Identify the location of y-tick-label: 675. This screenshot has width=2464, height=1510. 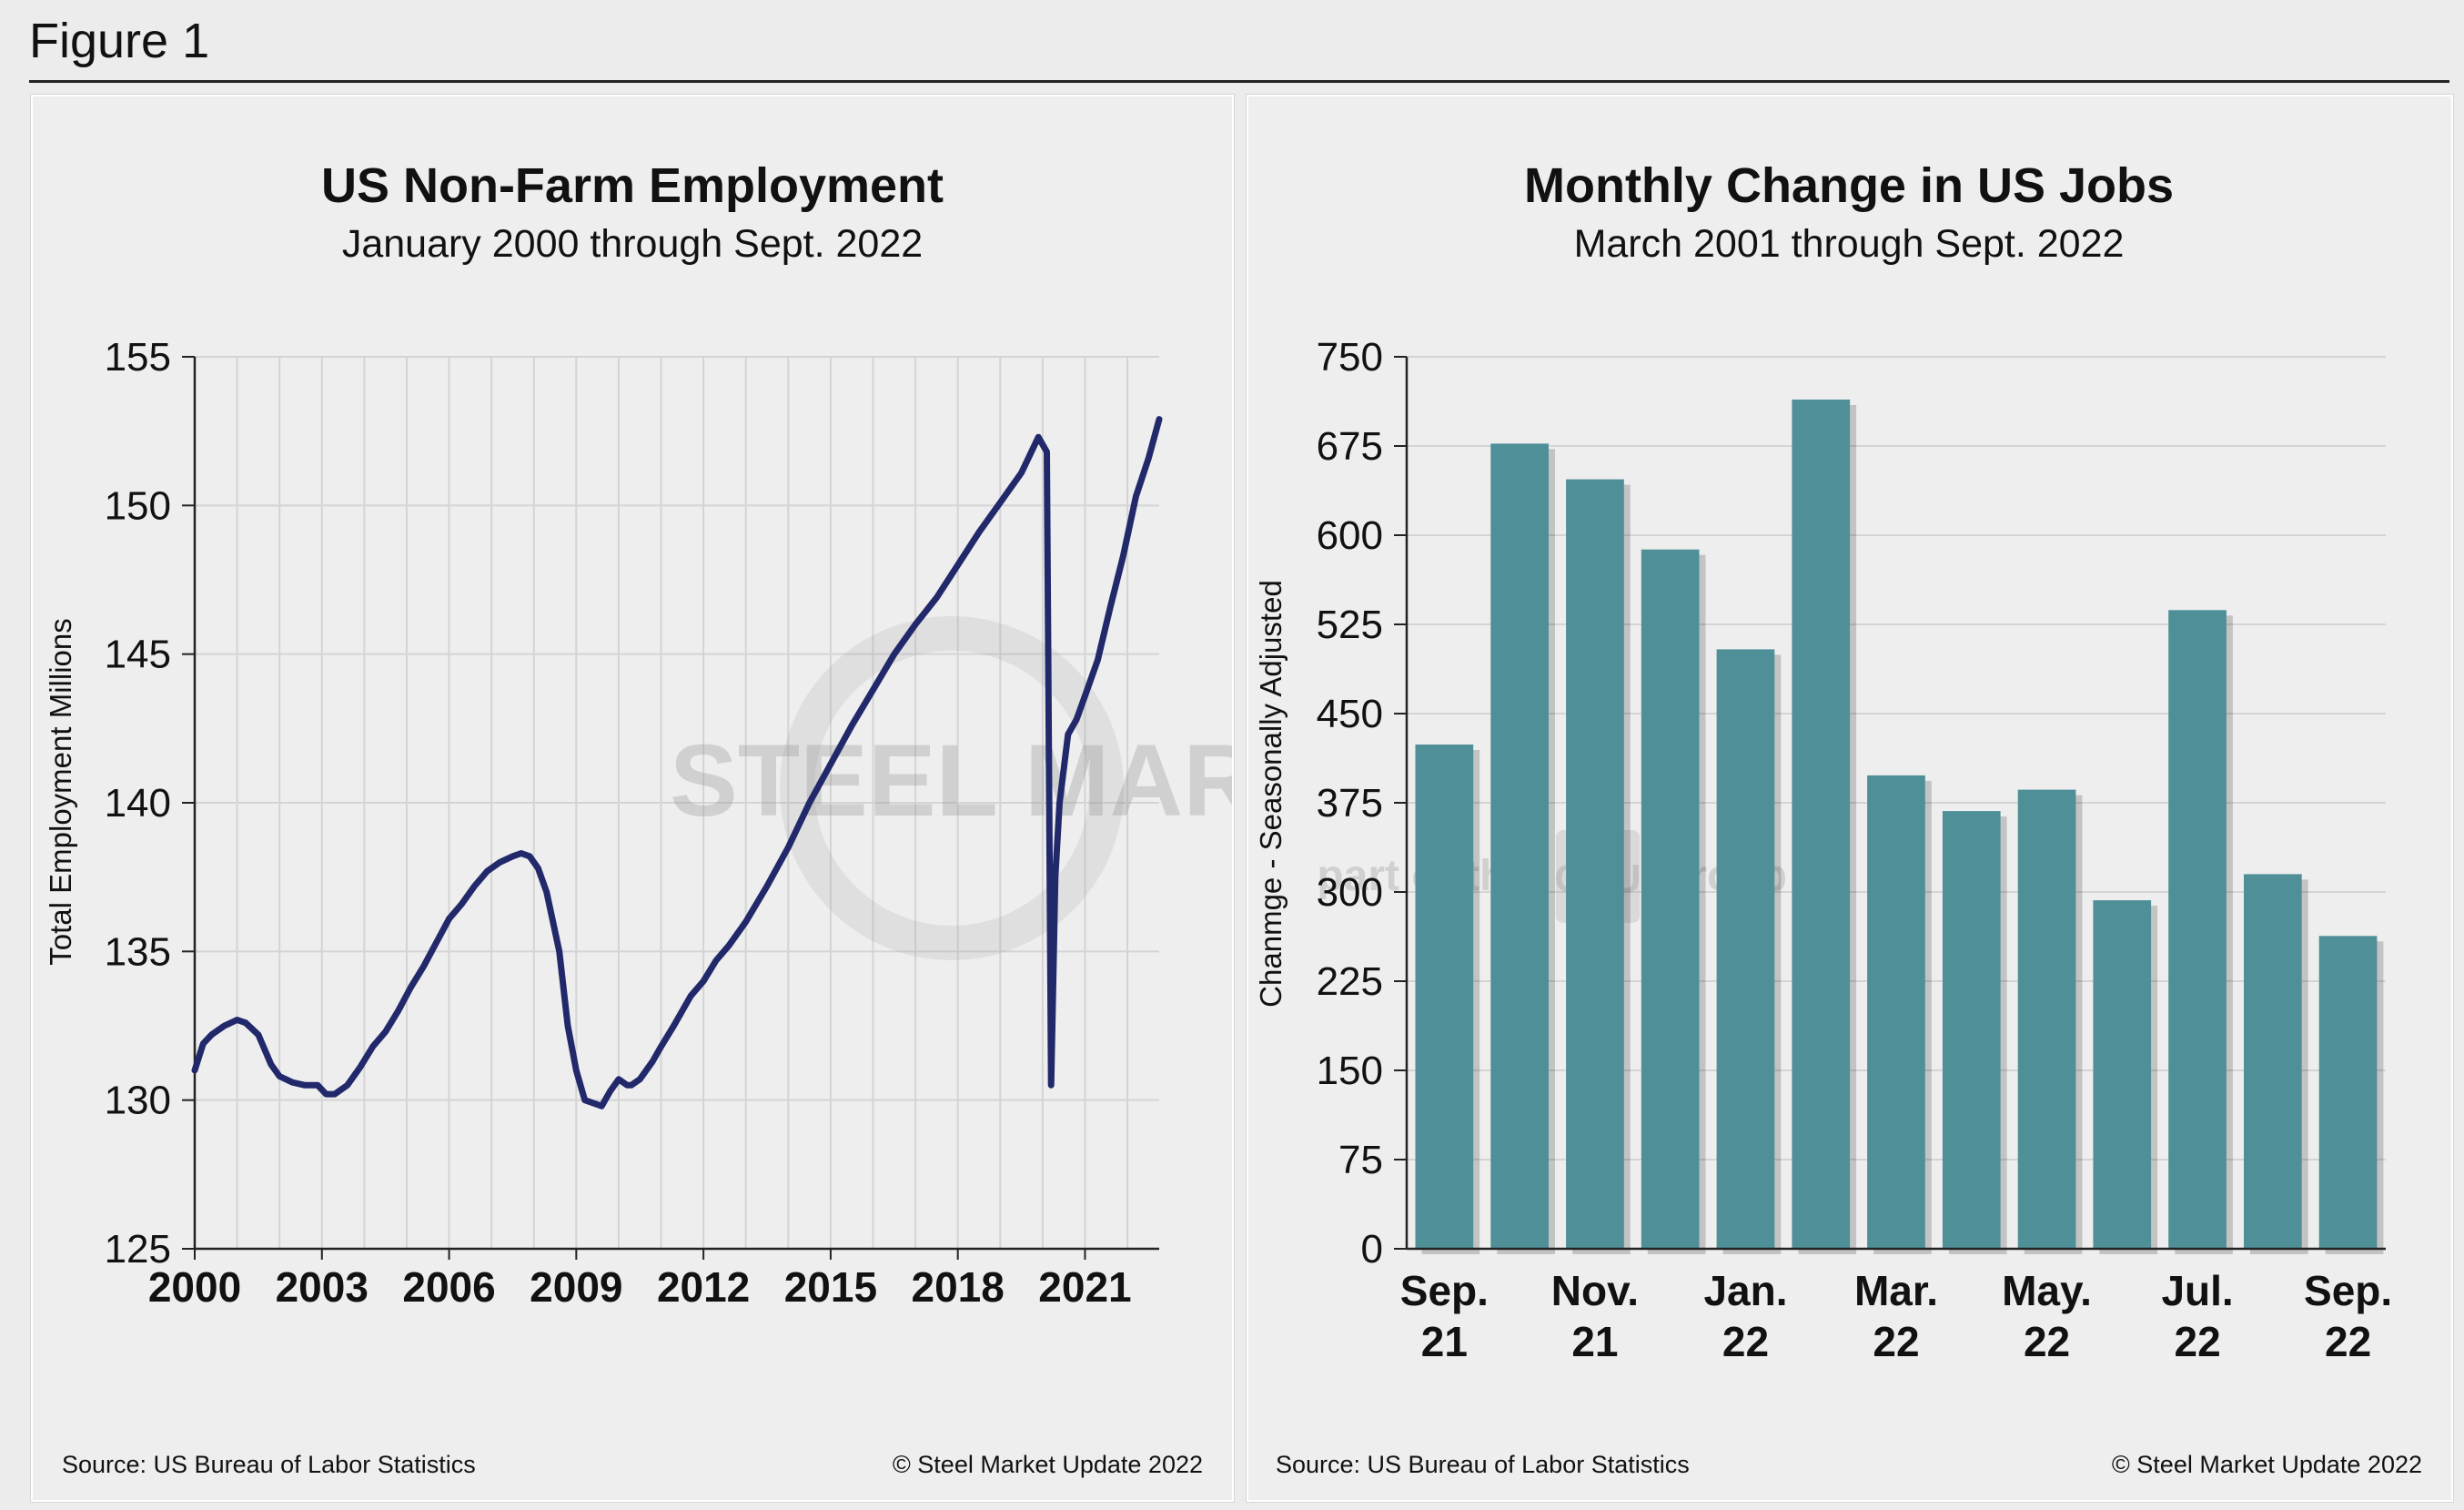
(1350, 447).